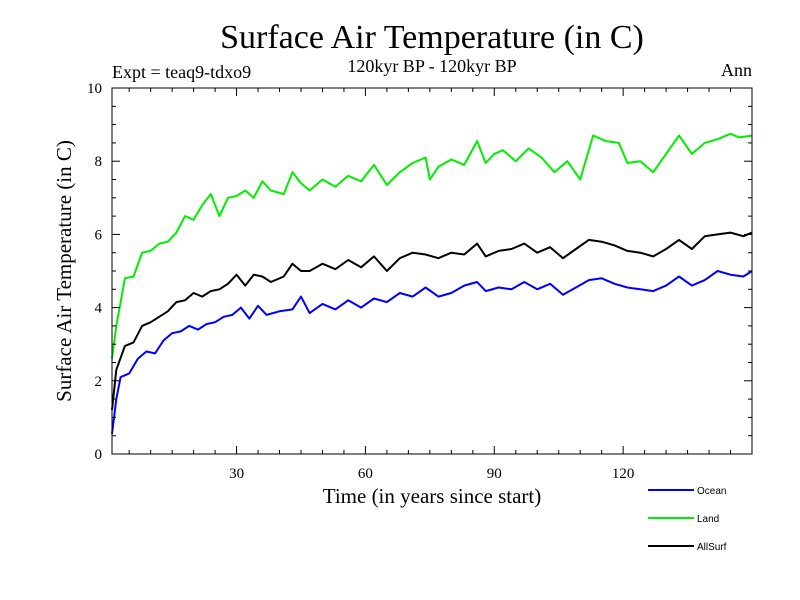 The image size is (800, 600). Describe the element at coordinates (711, 491) in the screenshot. I see `legend-label-ocean: Ocean` at that location.